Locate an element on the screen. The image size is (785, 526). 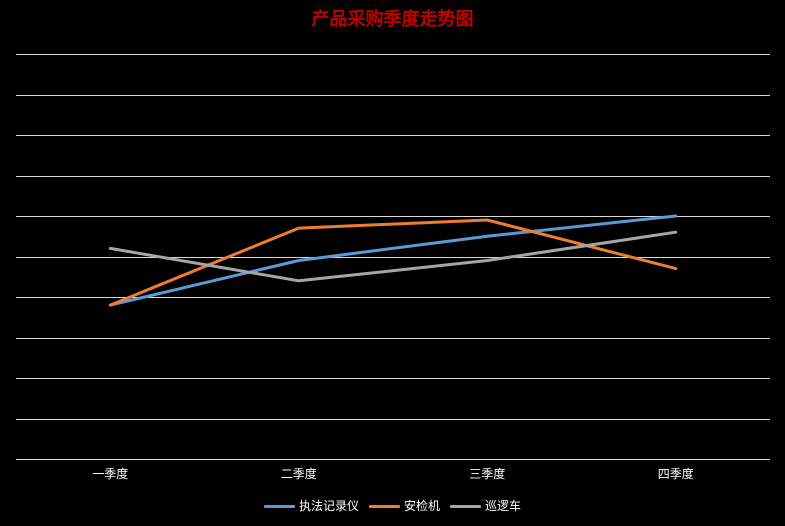
chart-title: 产品采购季度走势图 is located at coordinates (392, 19).